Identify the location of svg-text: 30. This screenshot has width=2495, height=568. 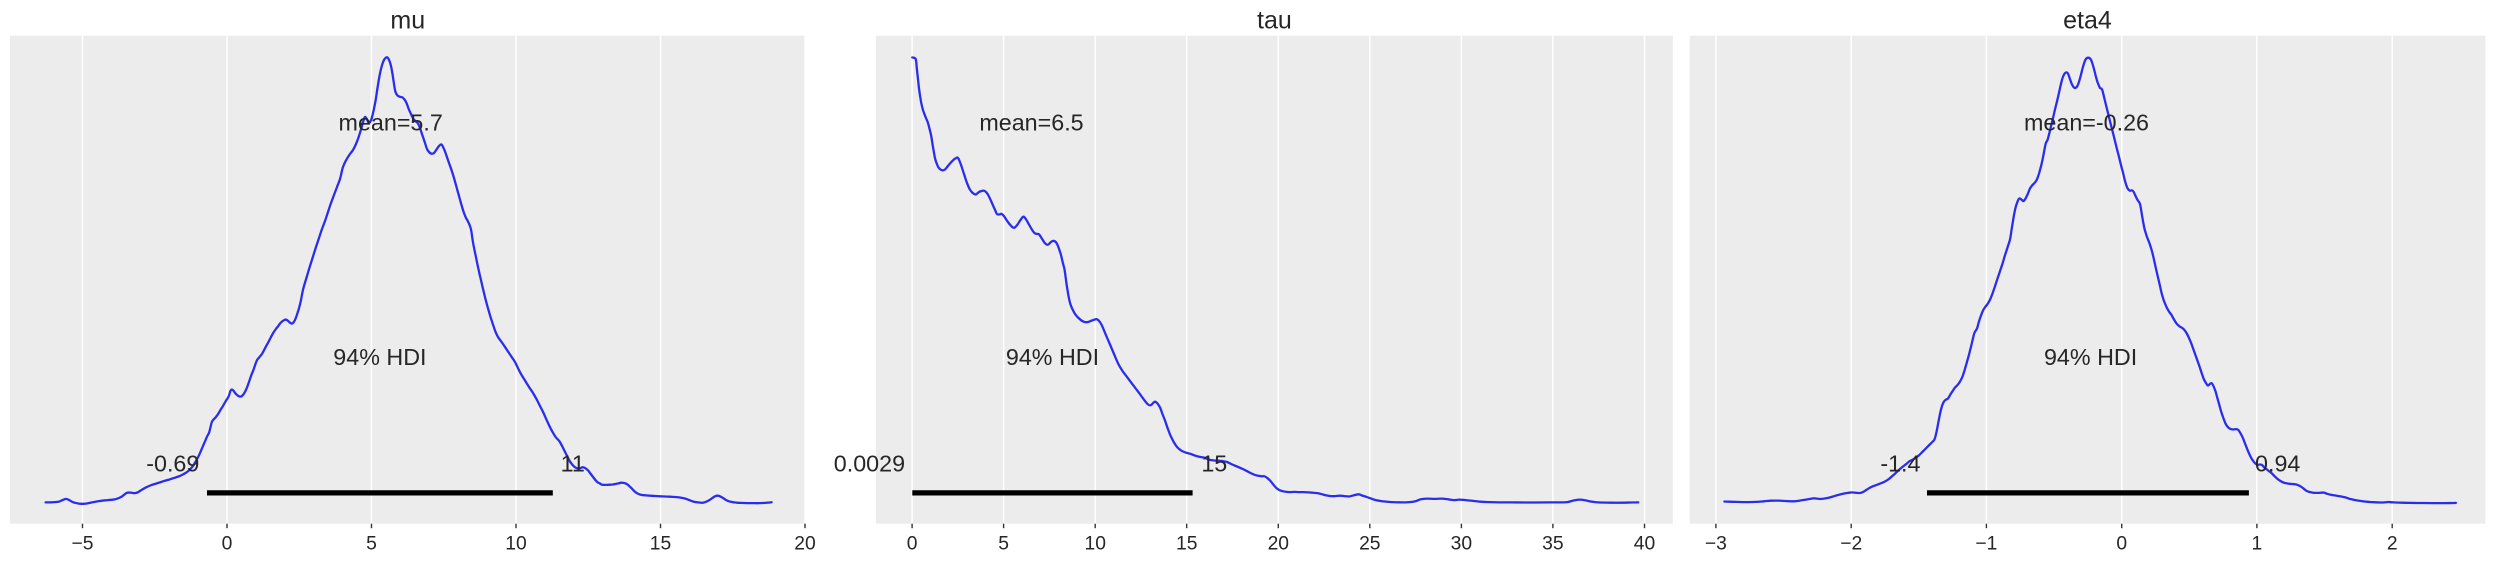
(1461, 544).